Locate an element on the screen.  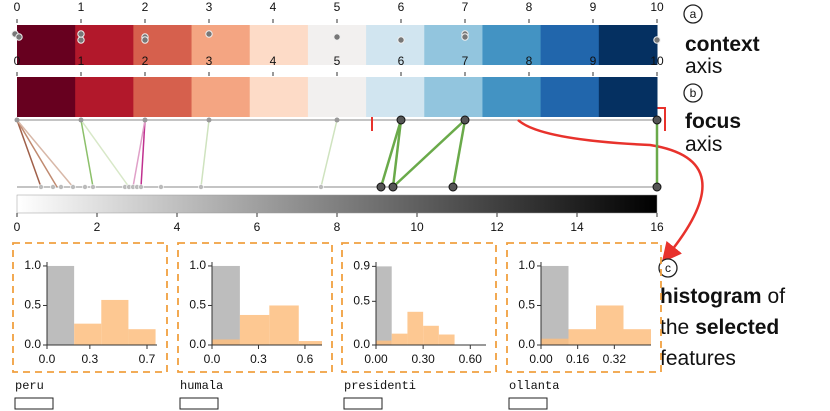
annotation-word: axis is located at coordinates (703, 66).